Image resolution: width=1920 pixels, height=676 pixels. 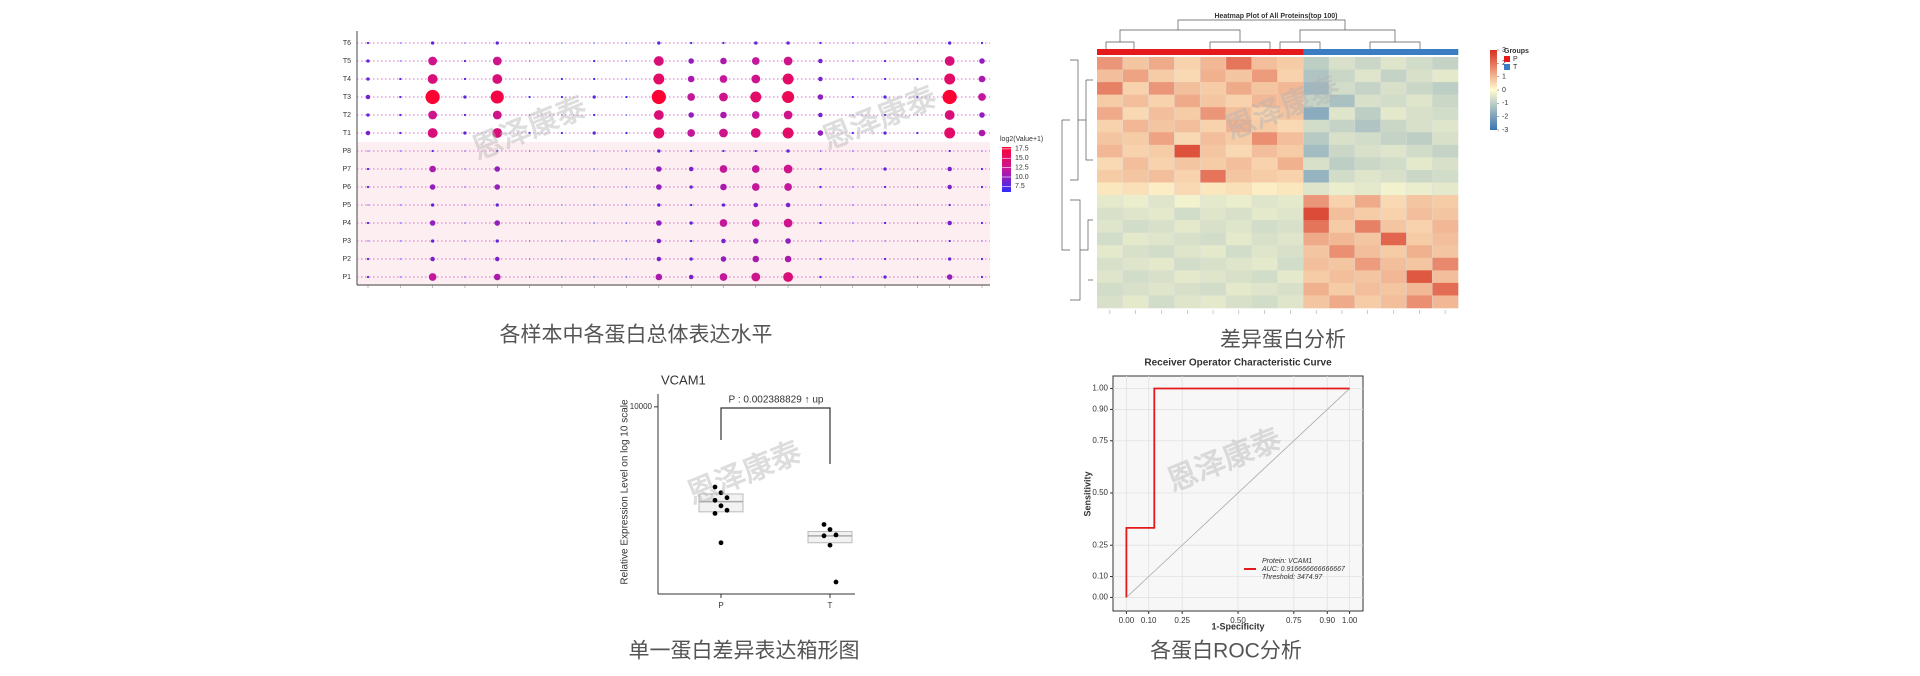 I want to click on y-tick-label: 0.90, so click(x=1100, y=409).